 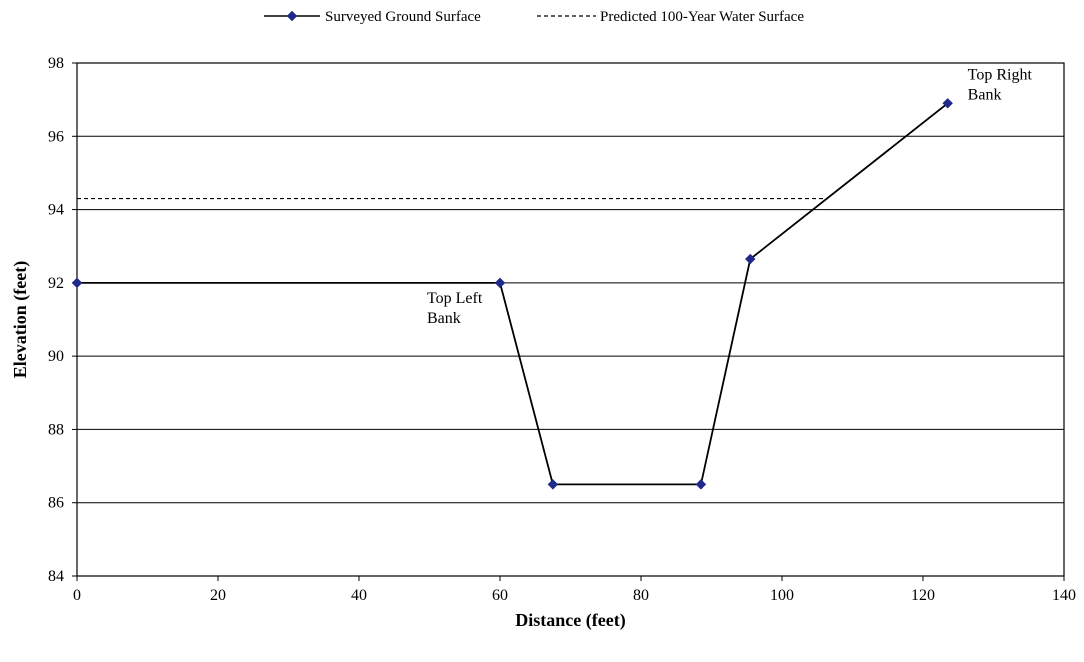 What do you see at coordinates (56, 429) in the screenshot?
I see `y-tick-label: 88` at bounding box center [56, 429].